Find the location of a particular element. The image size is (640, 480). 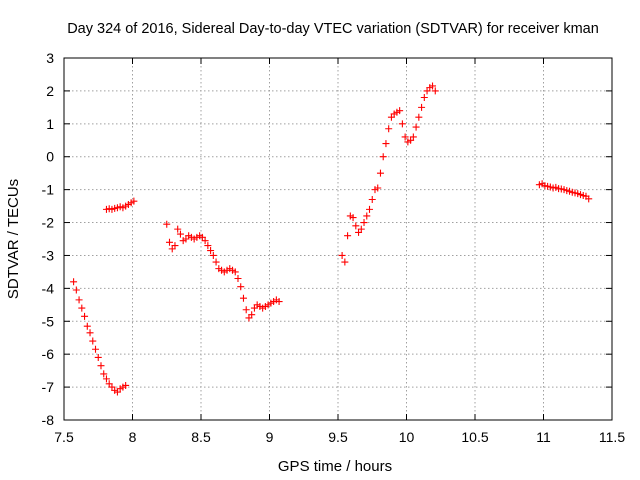

y-axis-label: SDTVAR / TECUs is located at coordinates (13, 239).